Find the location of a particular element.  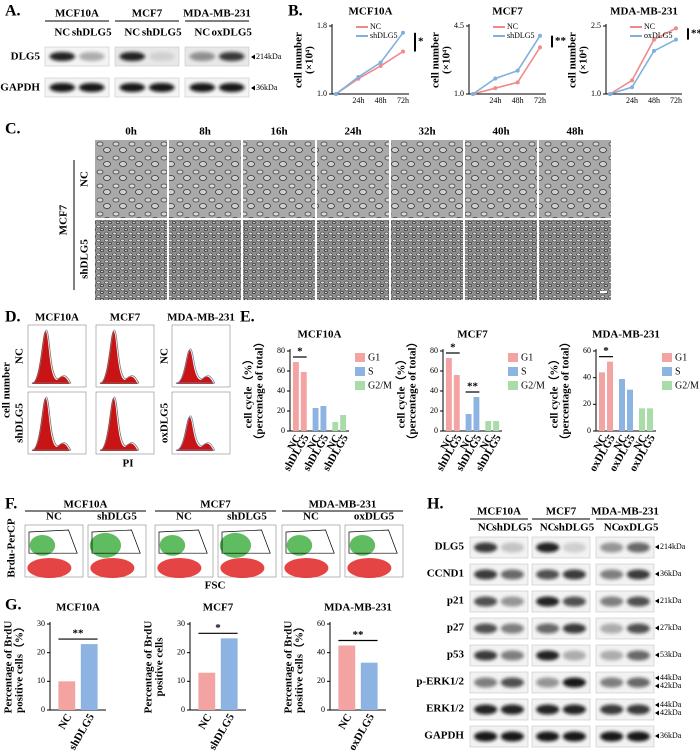

x-tick-label: NC is located at coordinates (345, 722).